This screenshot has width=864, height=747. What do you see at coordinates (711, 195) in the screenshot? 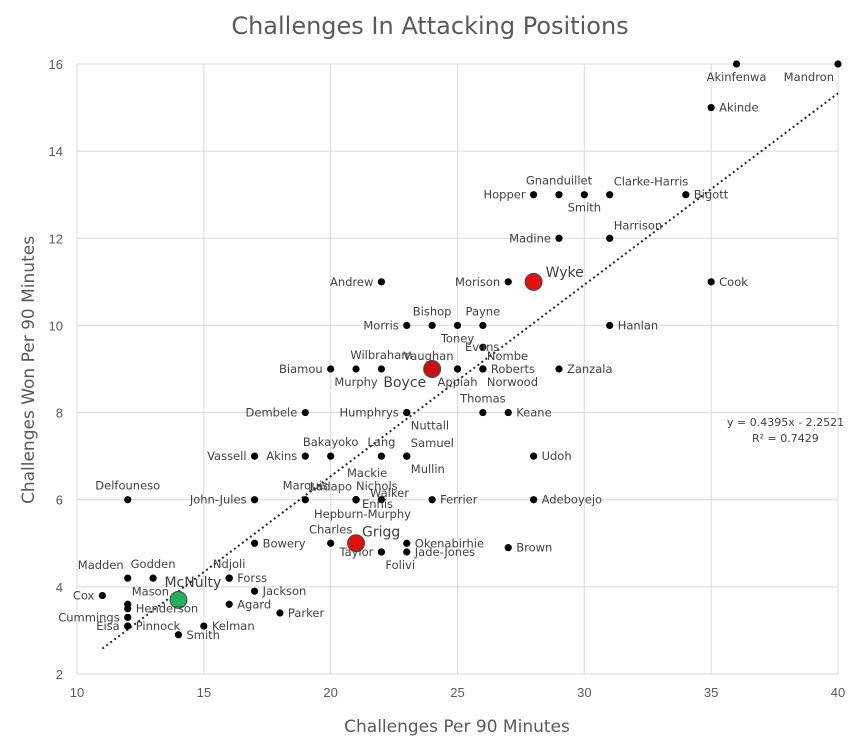
I see `point-label: Bigott` at bounding box center [711, 195].